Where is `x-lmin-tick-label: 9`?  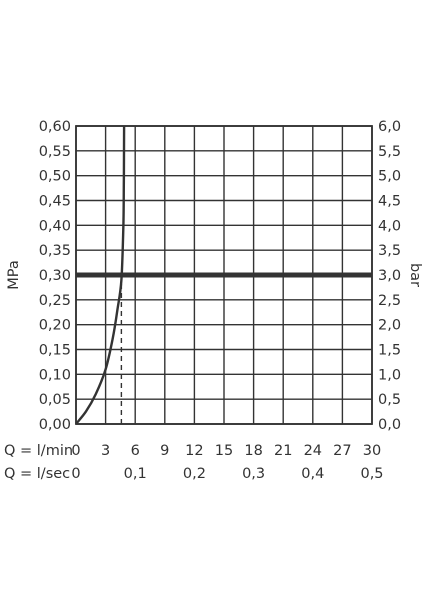 x-lmin-tick-label: 9 is located at coordinates (164, 451).